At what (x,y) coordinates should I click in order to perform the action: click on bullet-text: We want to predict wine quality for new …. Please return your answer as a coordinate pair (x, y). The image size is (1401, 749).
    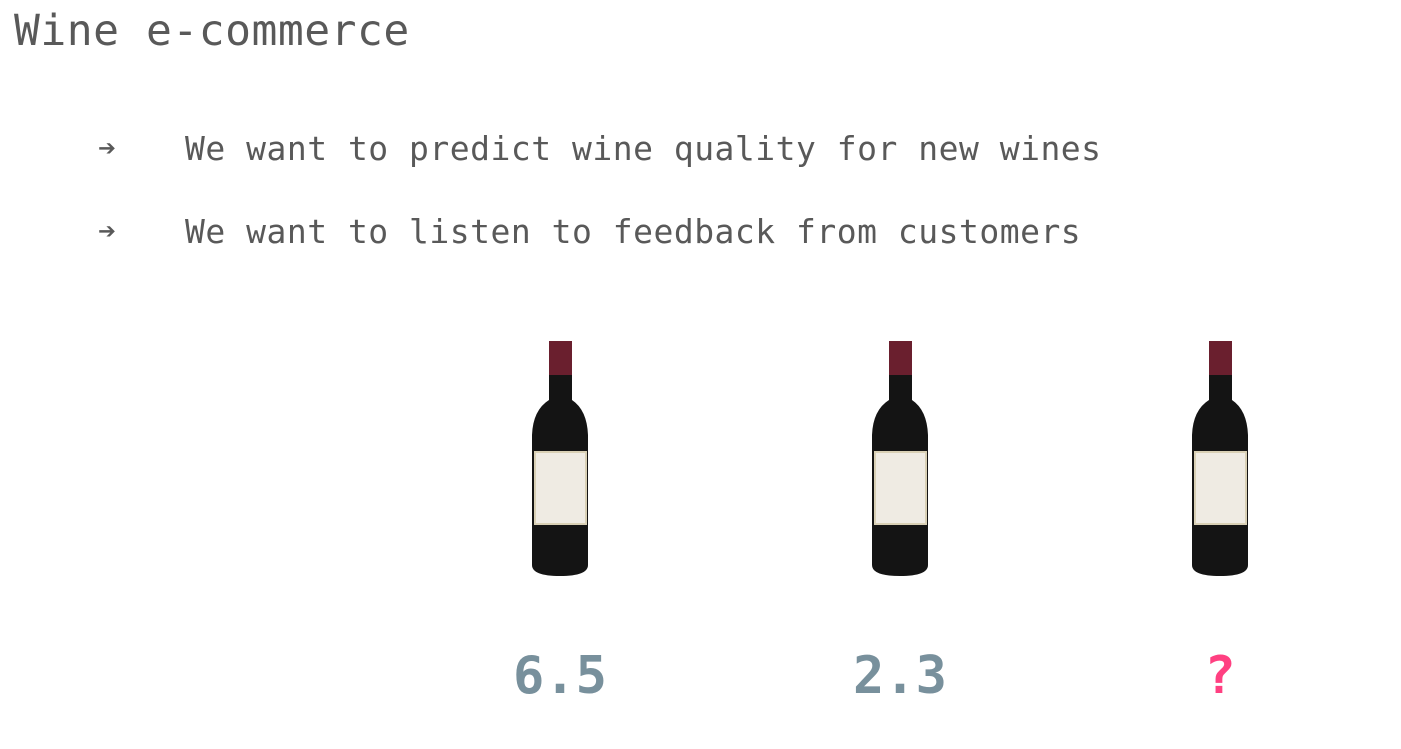
    Looking at the image, I should click on (643, 148).